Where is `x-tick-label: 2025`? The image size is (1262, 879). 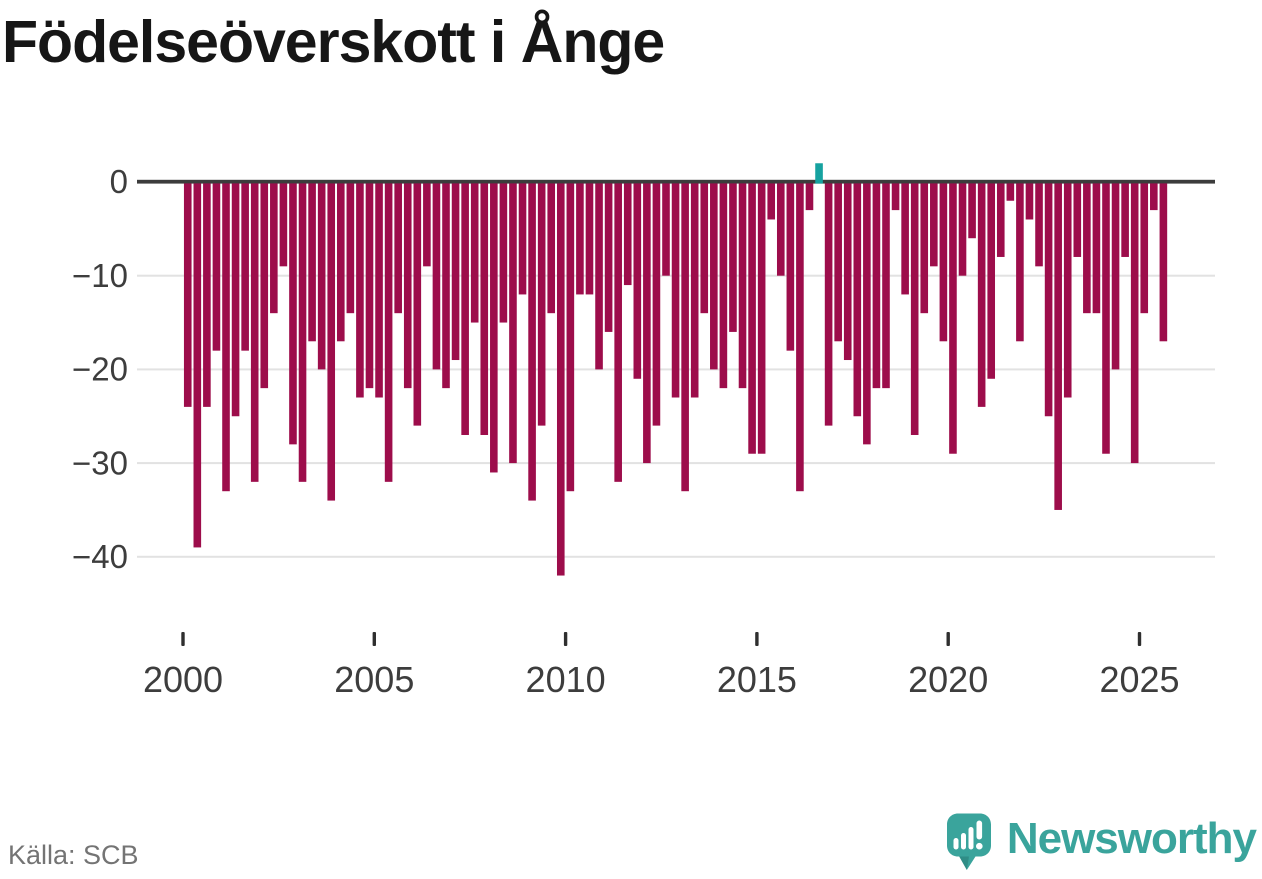 x-tick-label: 2025 is located at coordinates (1139, 679).